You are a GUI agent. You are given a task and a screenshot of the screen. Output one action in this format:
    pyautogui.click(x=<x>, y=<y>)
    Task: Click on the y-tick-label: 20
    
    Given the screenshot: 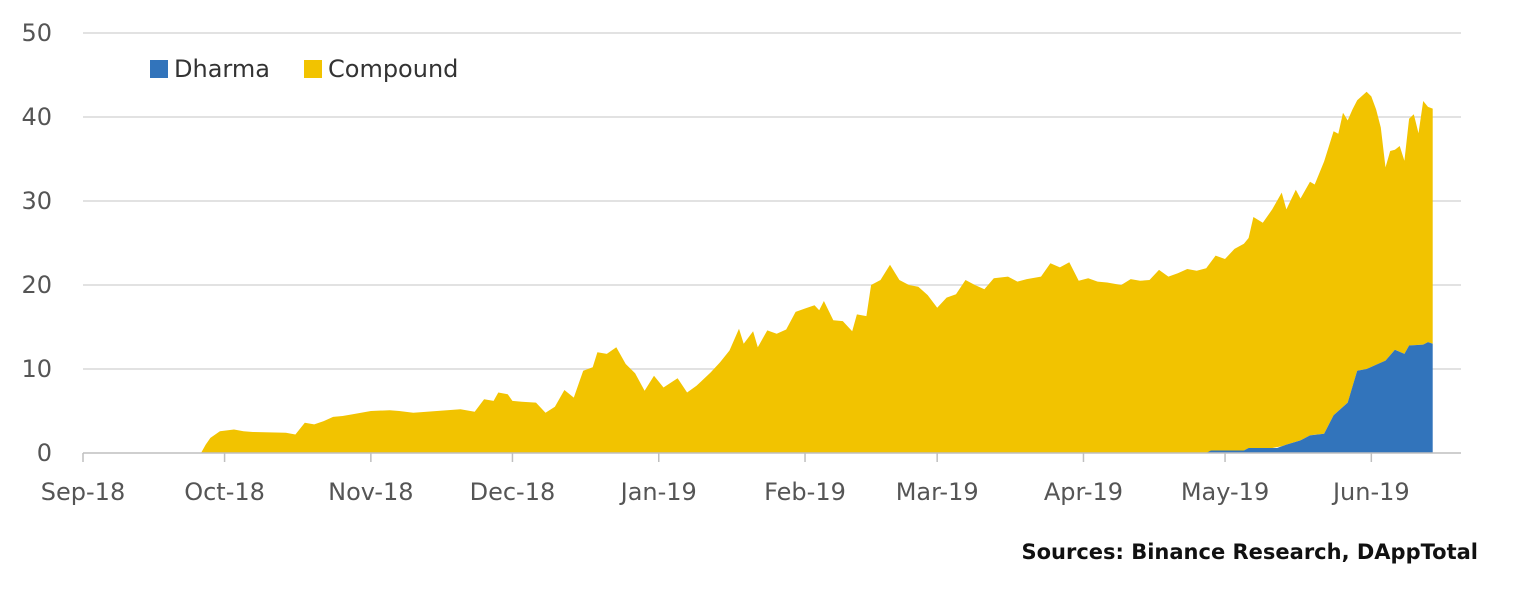 What is the action you would take?
    pyautogui.click(x=36, y=285)
    